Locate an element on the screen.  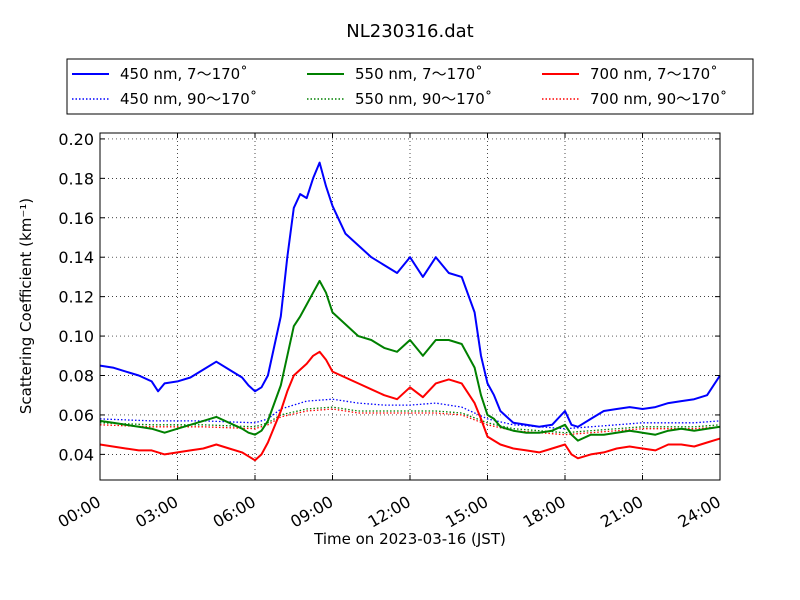
y-axis-label: Scattering Coefficient (km⁻¹) is located at coordinates (26, 306).